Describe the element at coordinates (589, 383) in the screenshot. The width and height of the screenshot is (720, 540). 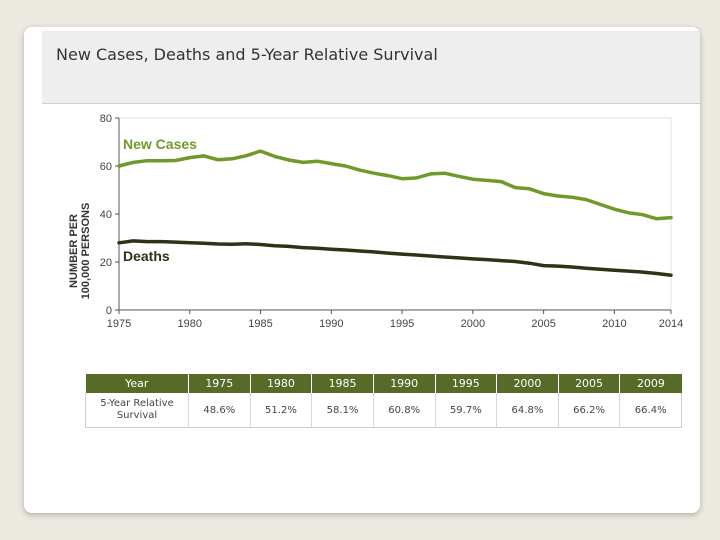
I see `column-header: 2005` at that location.